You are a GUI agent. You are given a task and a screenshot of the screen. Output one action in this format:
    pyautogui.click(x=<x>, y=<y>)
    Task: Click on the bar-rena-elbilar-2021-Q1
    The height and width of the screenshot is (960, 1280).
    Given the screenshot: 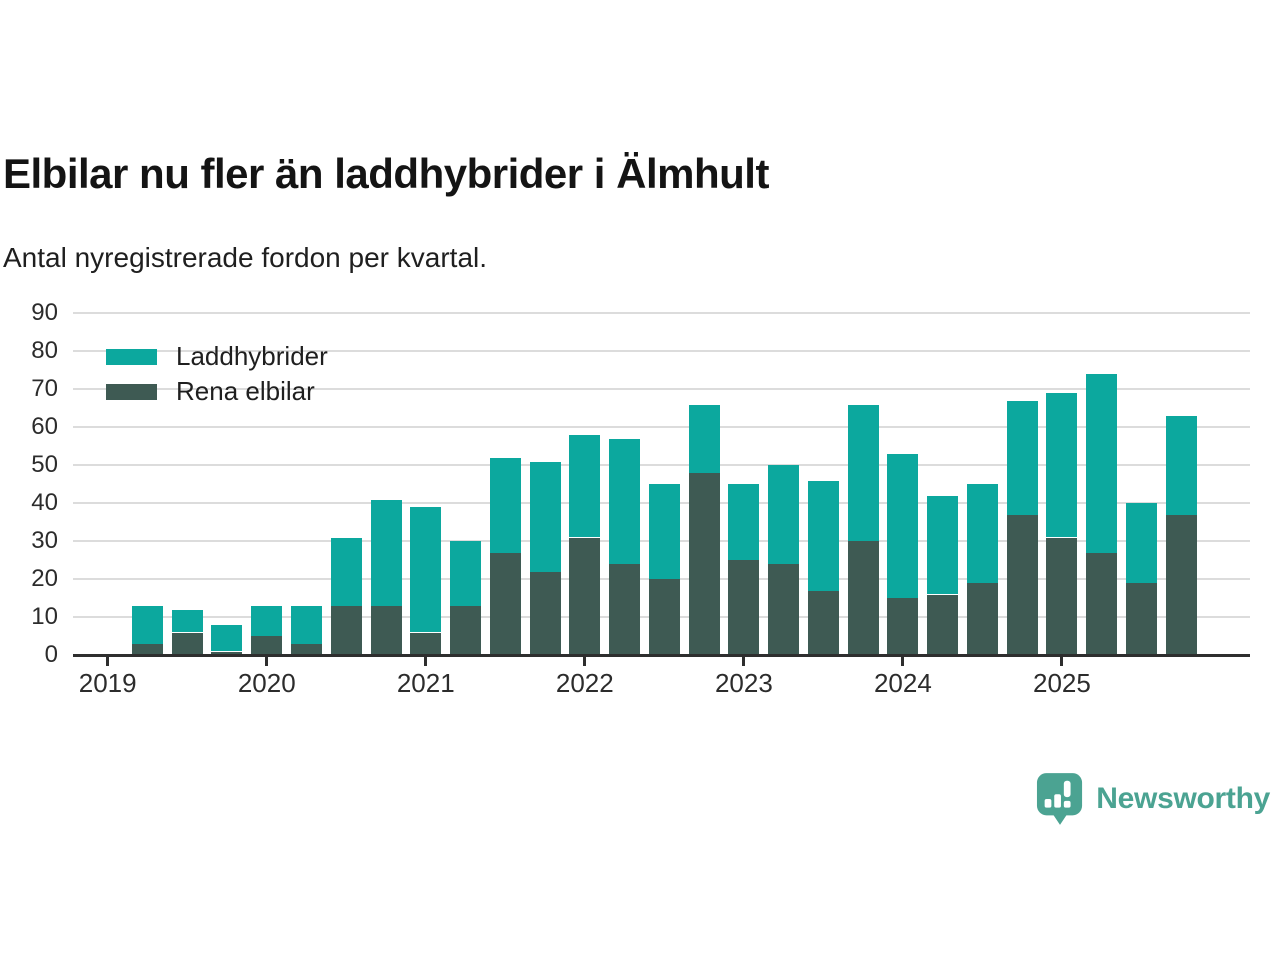 What is the action you would take?
    pyautogui.click(x=426, y=644)
    